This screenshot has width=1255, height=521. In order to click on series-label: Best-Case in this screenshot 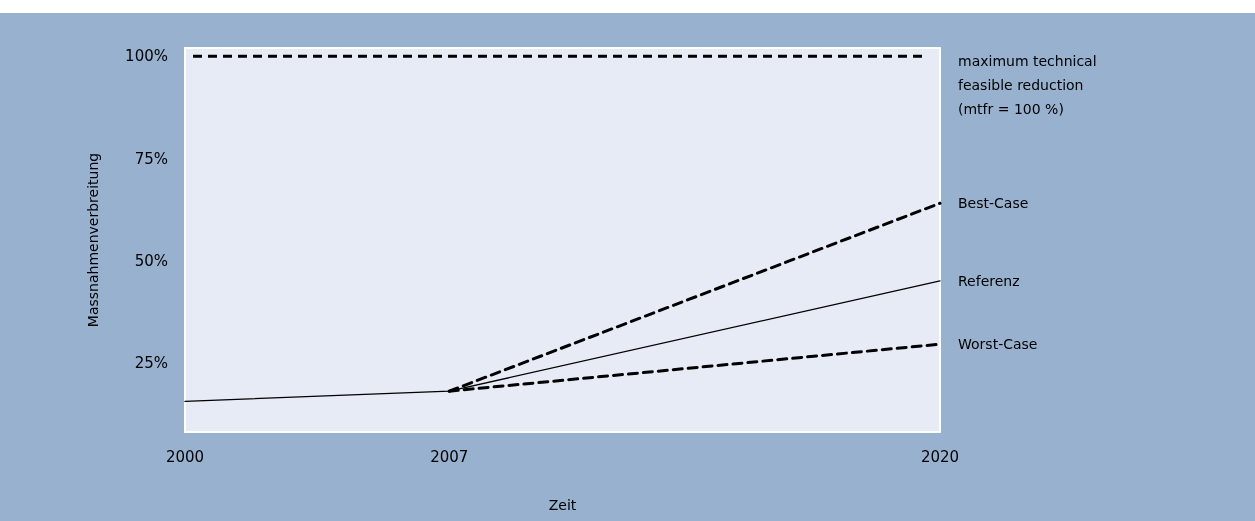, I will do `click(993, 203)`.